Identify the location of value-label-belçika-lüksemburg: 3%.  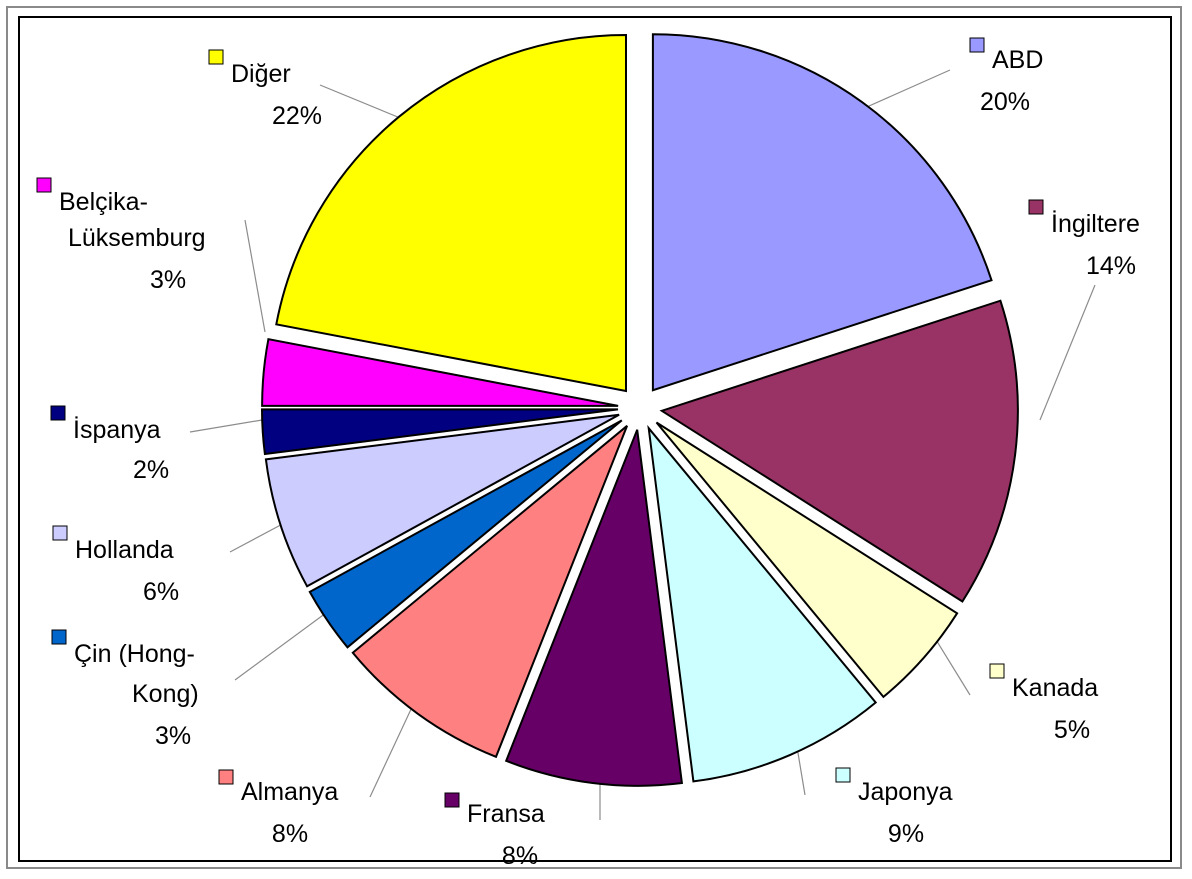
(168, 280).